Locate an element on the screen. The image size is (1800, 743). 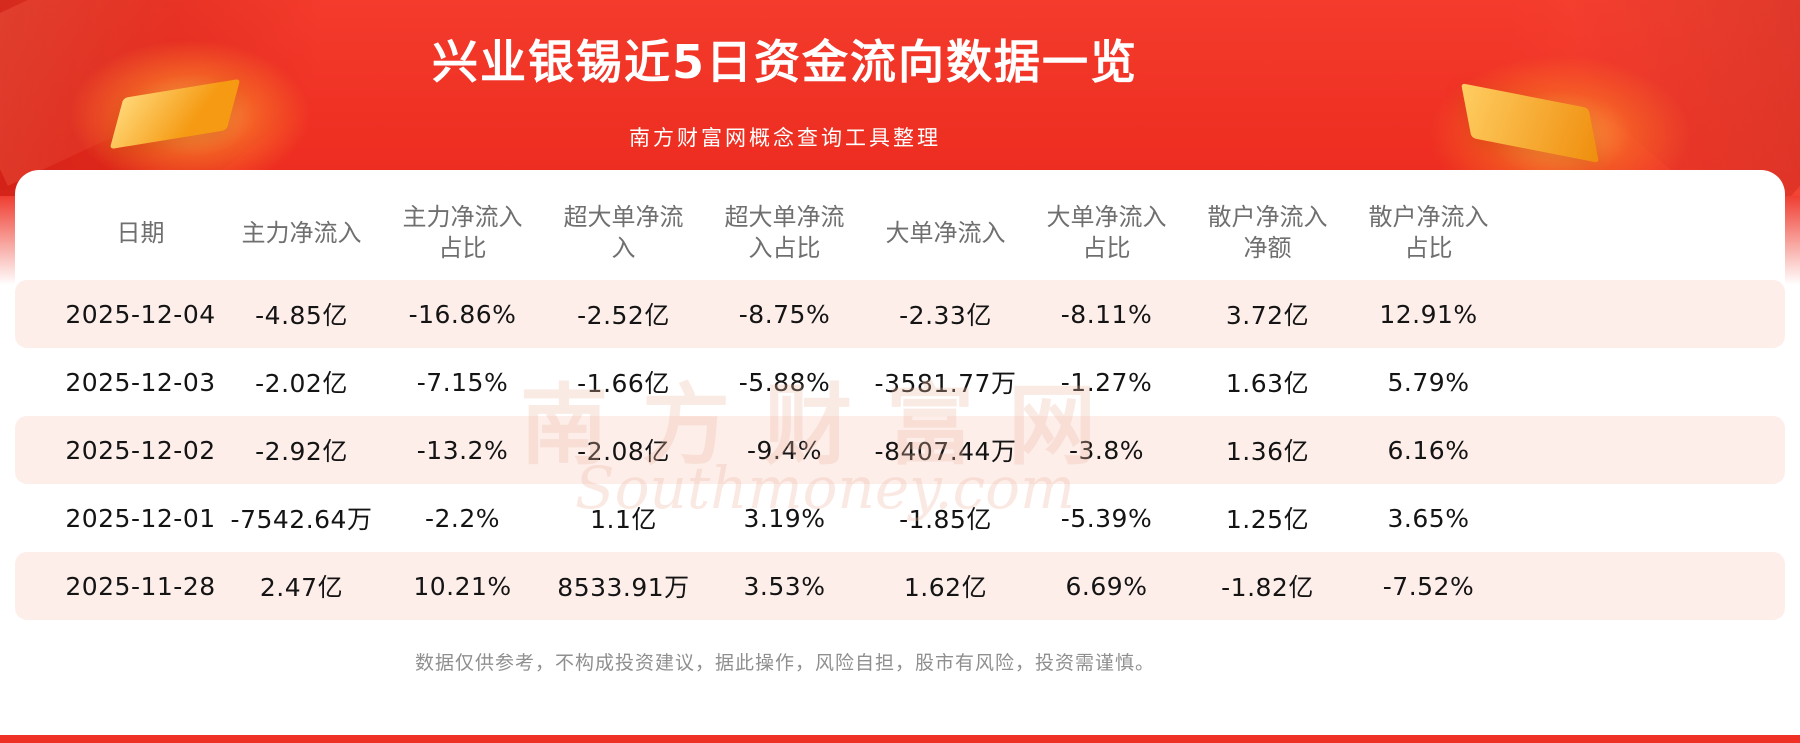
table-cell: 1.25亿 is located at coordinates (1267, 520).